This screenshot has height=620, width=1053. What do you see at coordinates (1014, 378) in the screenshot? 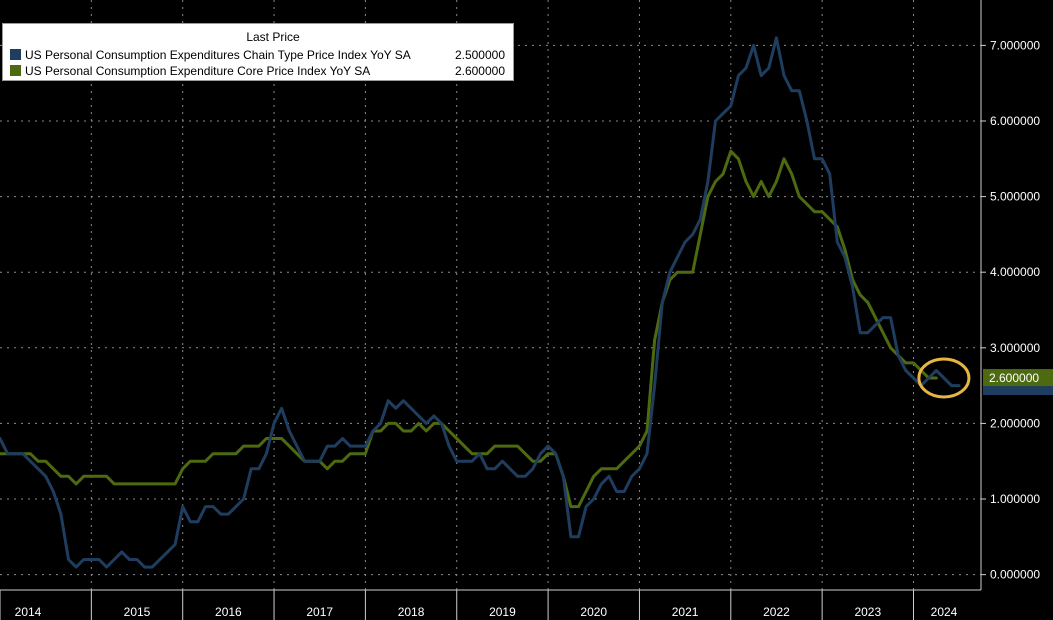
I see `last-value-label-core: 2.600000` at bounding box center [1014, 378].